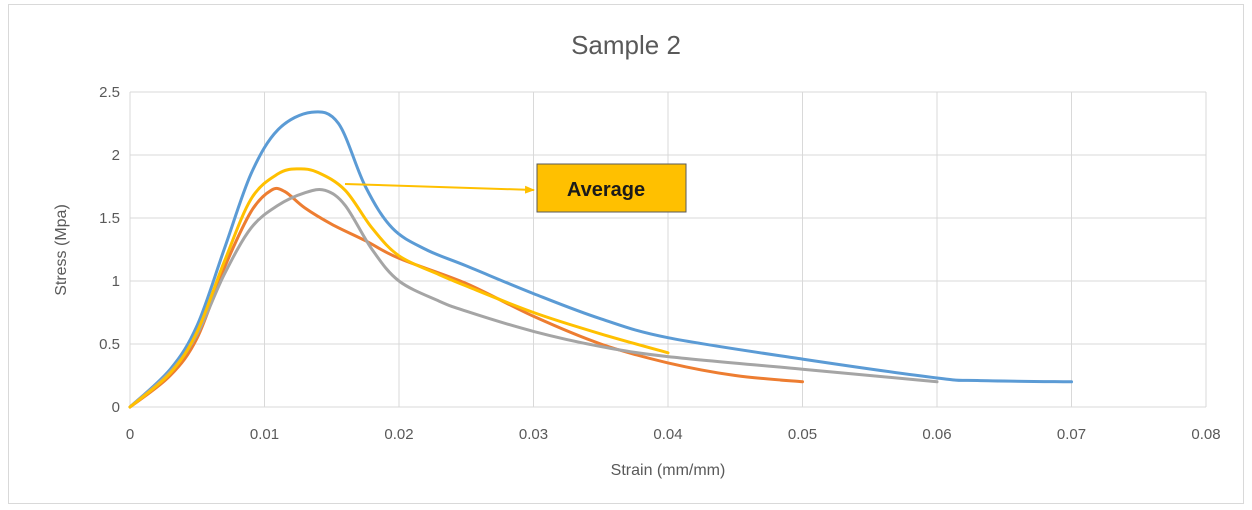 Image resolution: width=1252 pixels, height=510 pixels. I want to click on y-tick-label: 2, so click(116, 155).